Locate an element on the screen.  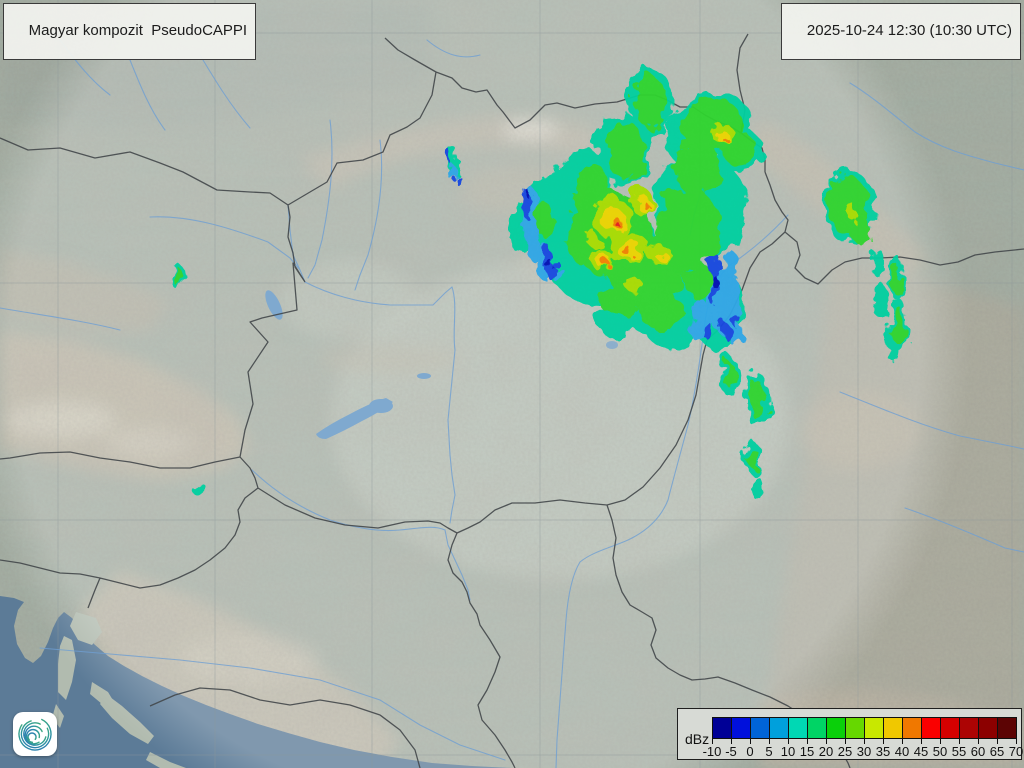
echo-layer-red-45dbz is located at coordinates (616, 223).